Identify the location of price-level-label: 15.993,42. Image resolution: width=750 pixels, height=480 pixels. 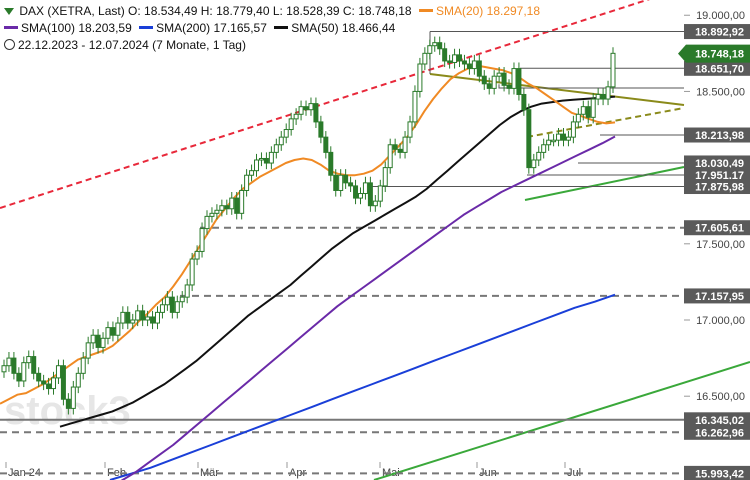
(719, 474).